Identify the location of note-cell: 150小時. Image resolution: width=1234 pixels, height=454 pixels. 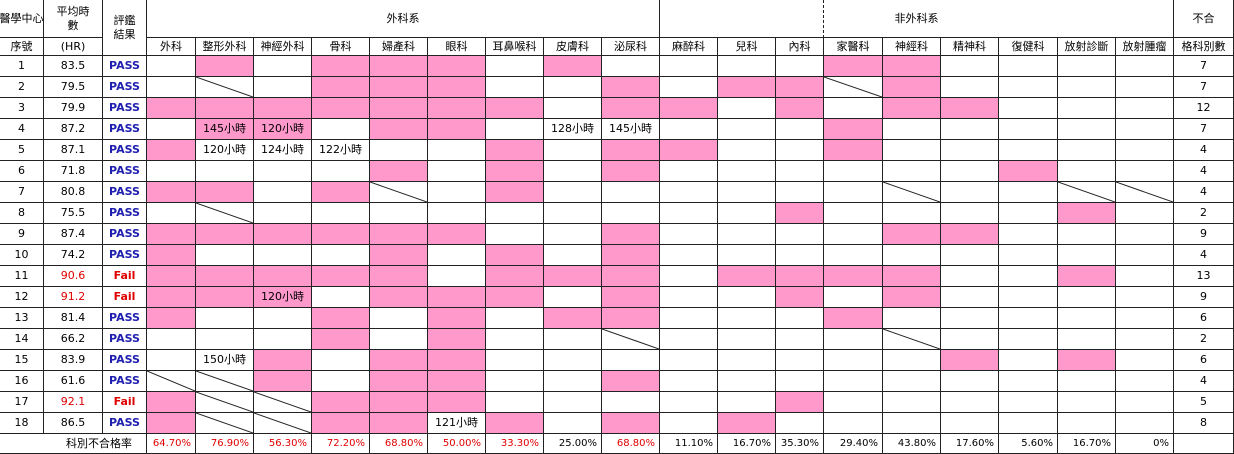
(225, 360).